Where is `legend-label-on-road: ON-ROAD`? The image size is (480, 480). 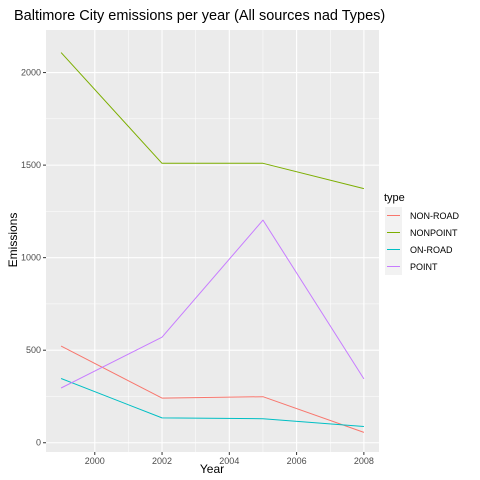 legend-label-on-road: ON-ROAD is located at coordinates (431, 250).